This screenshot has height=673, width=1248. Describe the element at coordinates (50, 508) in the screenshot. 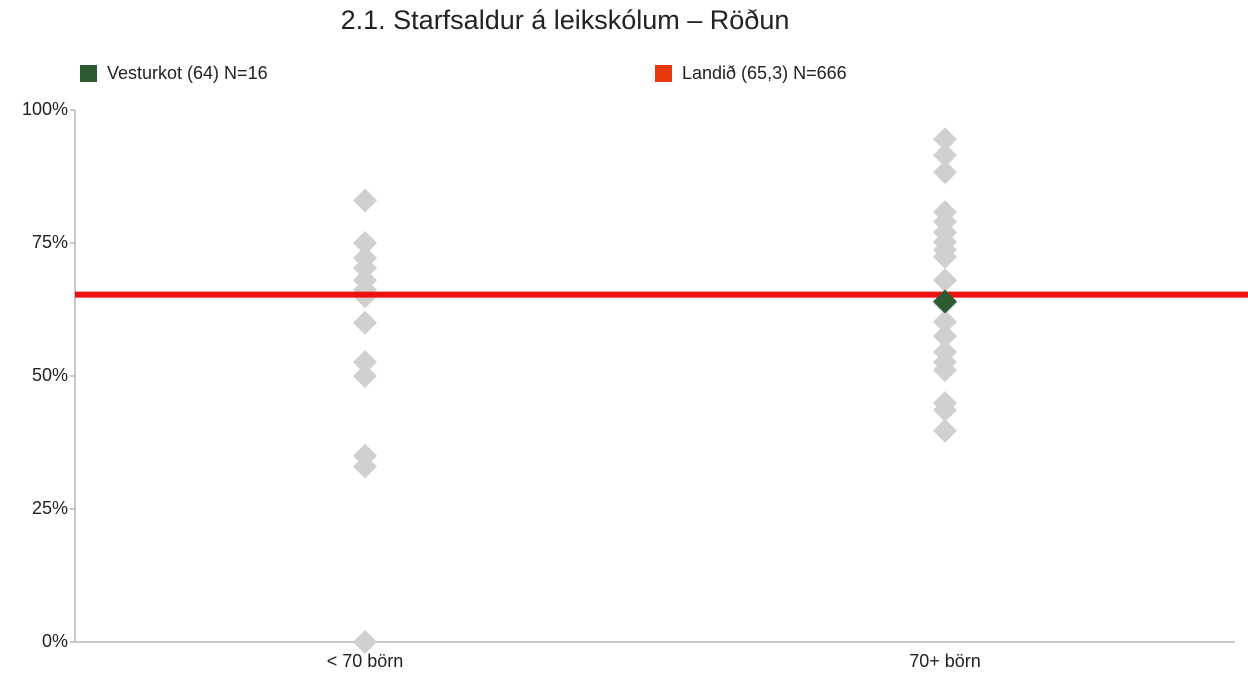

I see `y-tick-label: 25%` at that location.